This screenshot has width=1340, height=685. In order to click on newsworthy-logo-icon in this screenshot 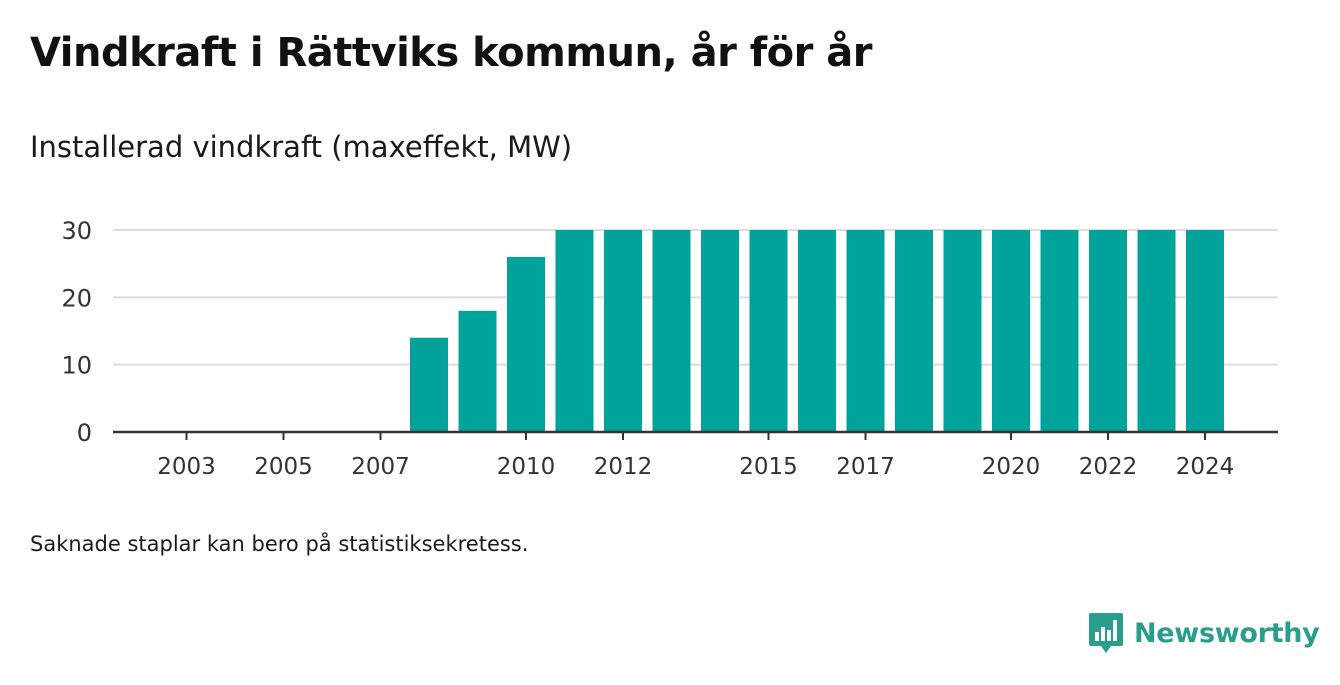, I will do `click(1106, 633)`.